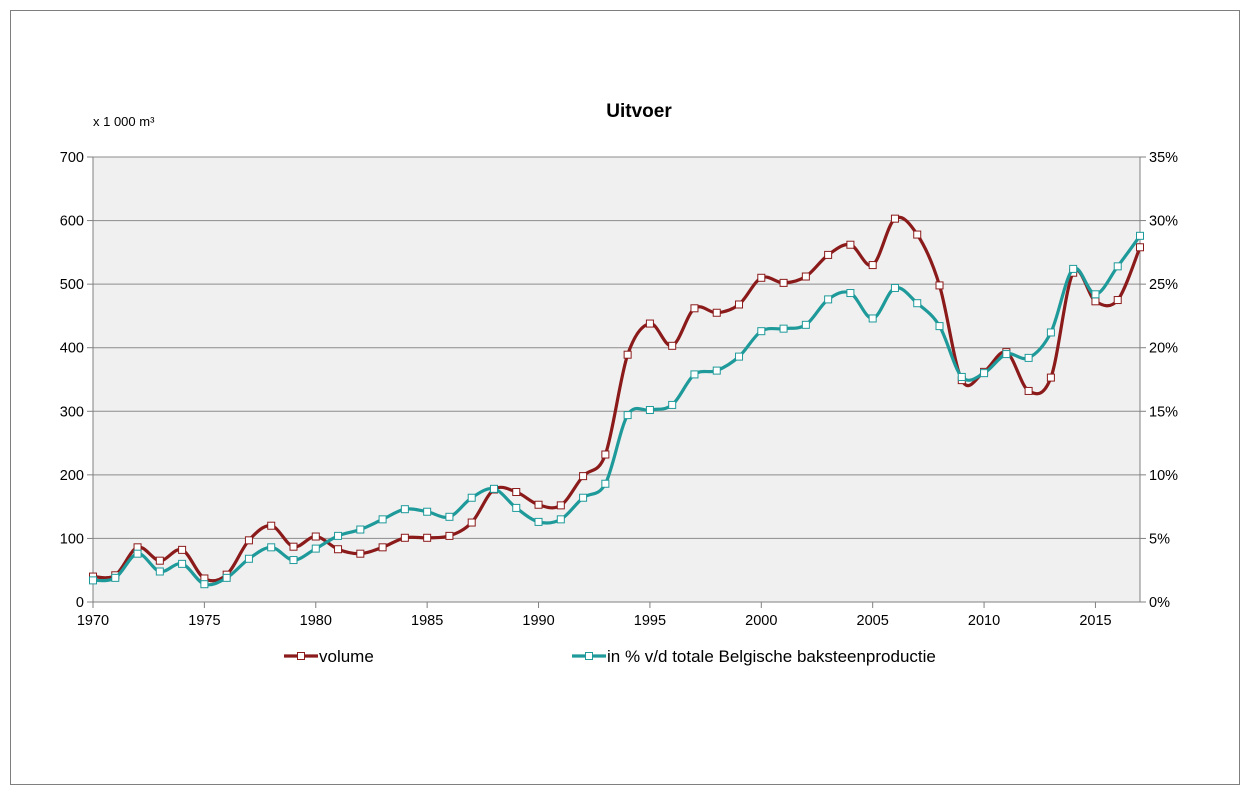 Image resolution: width=1250 pixels, height=785 pixels. What do you see at coordinates (204, 621) in the screenshot?
I see `x-tick-label: 1975` at bounding box center [204, 621].